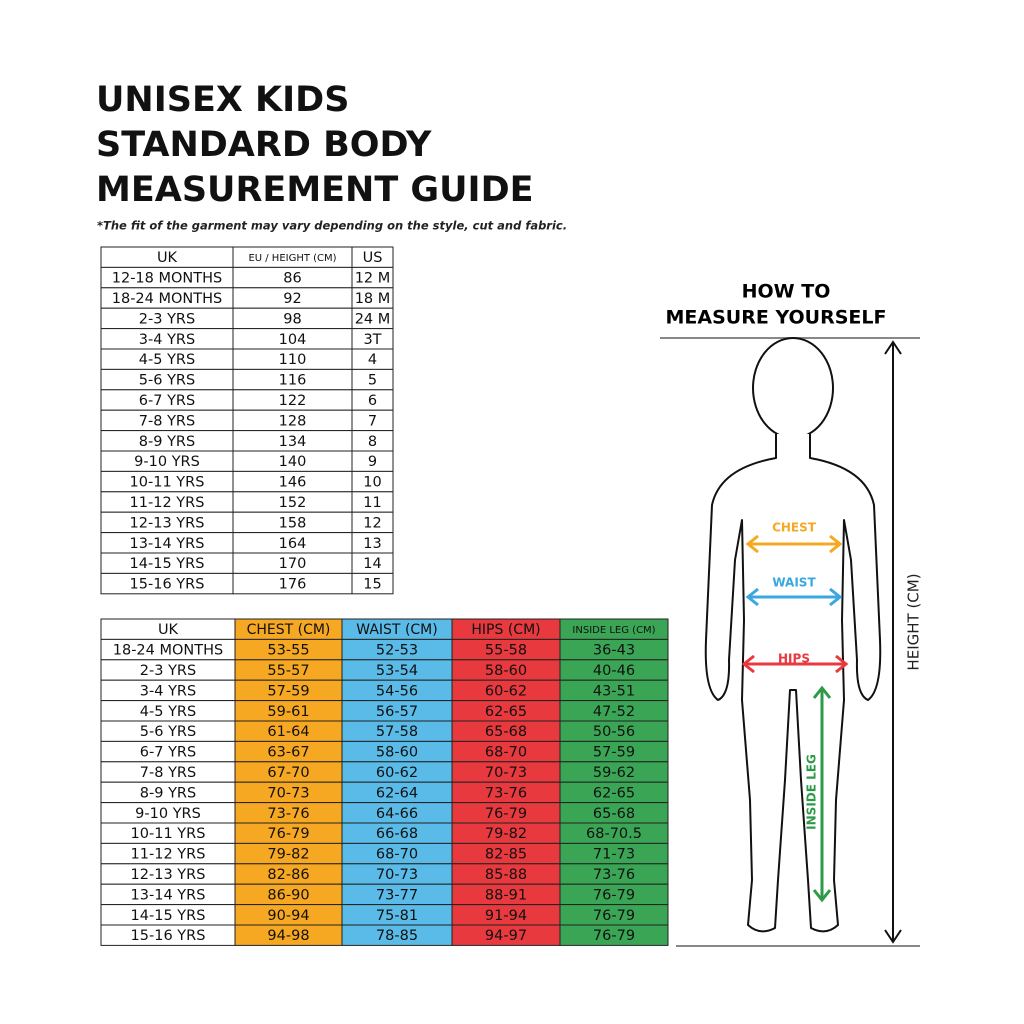  I want to click on cell-text: 24 M, so click(373, 319).